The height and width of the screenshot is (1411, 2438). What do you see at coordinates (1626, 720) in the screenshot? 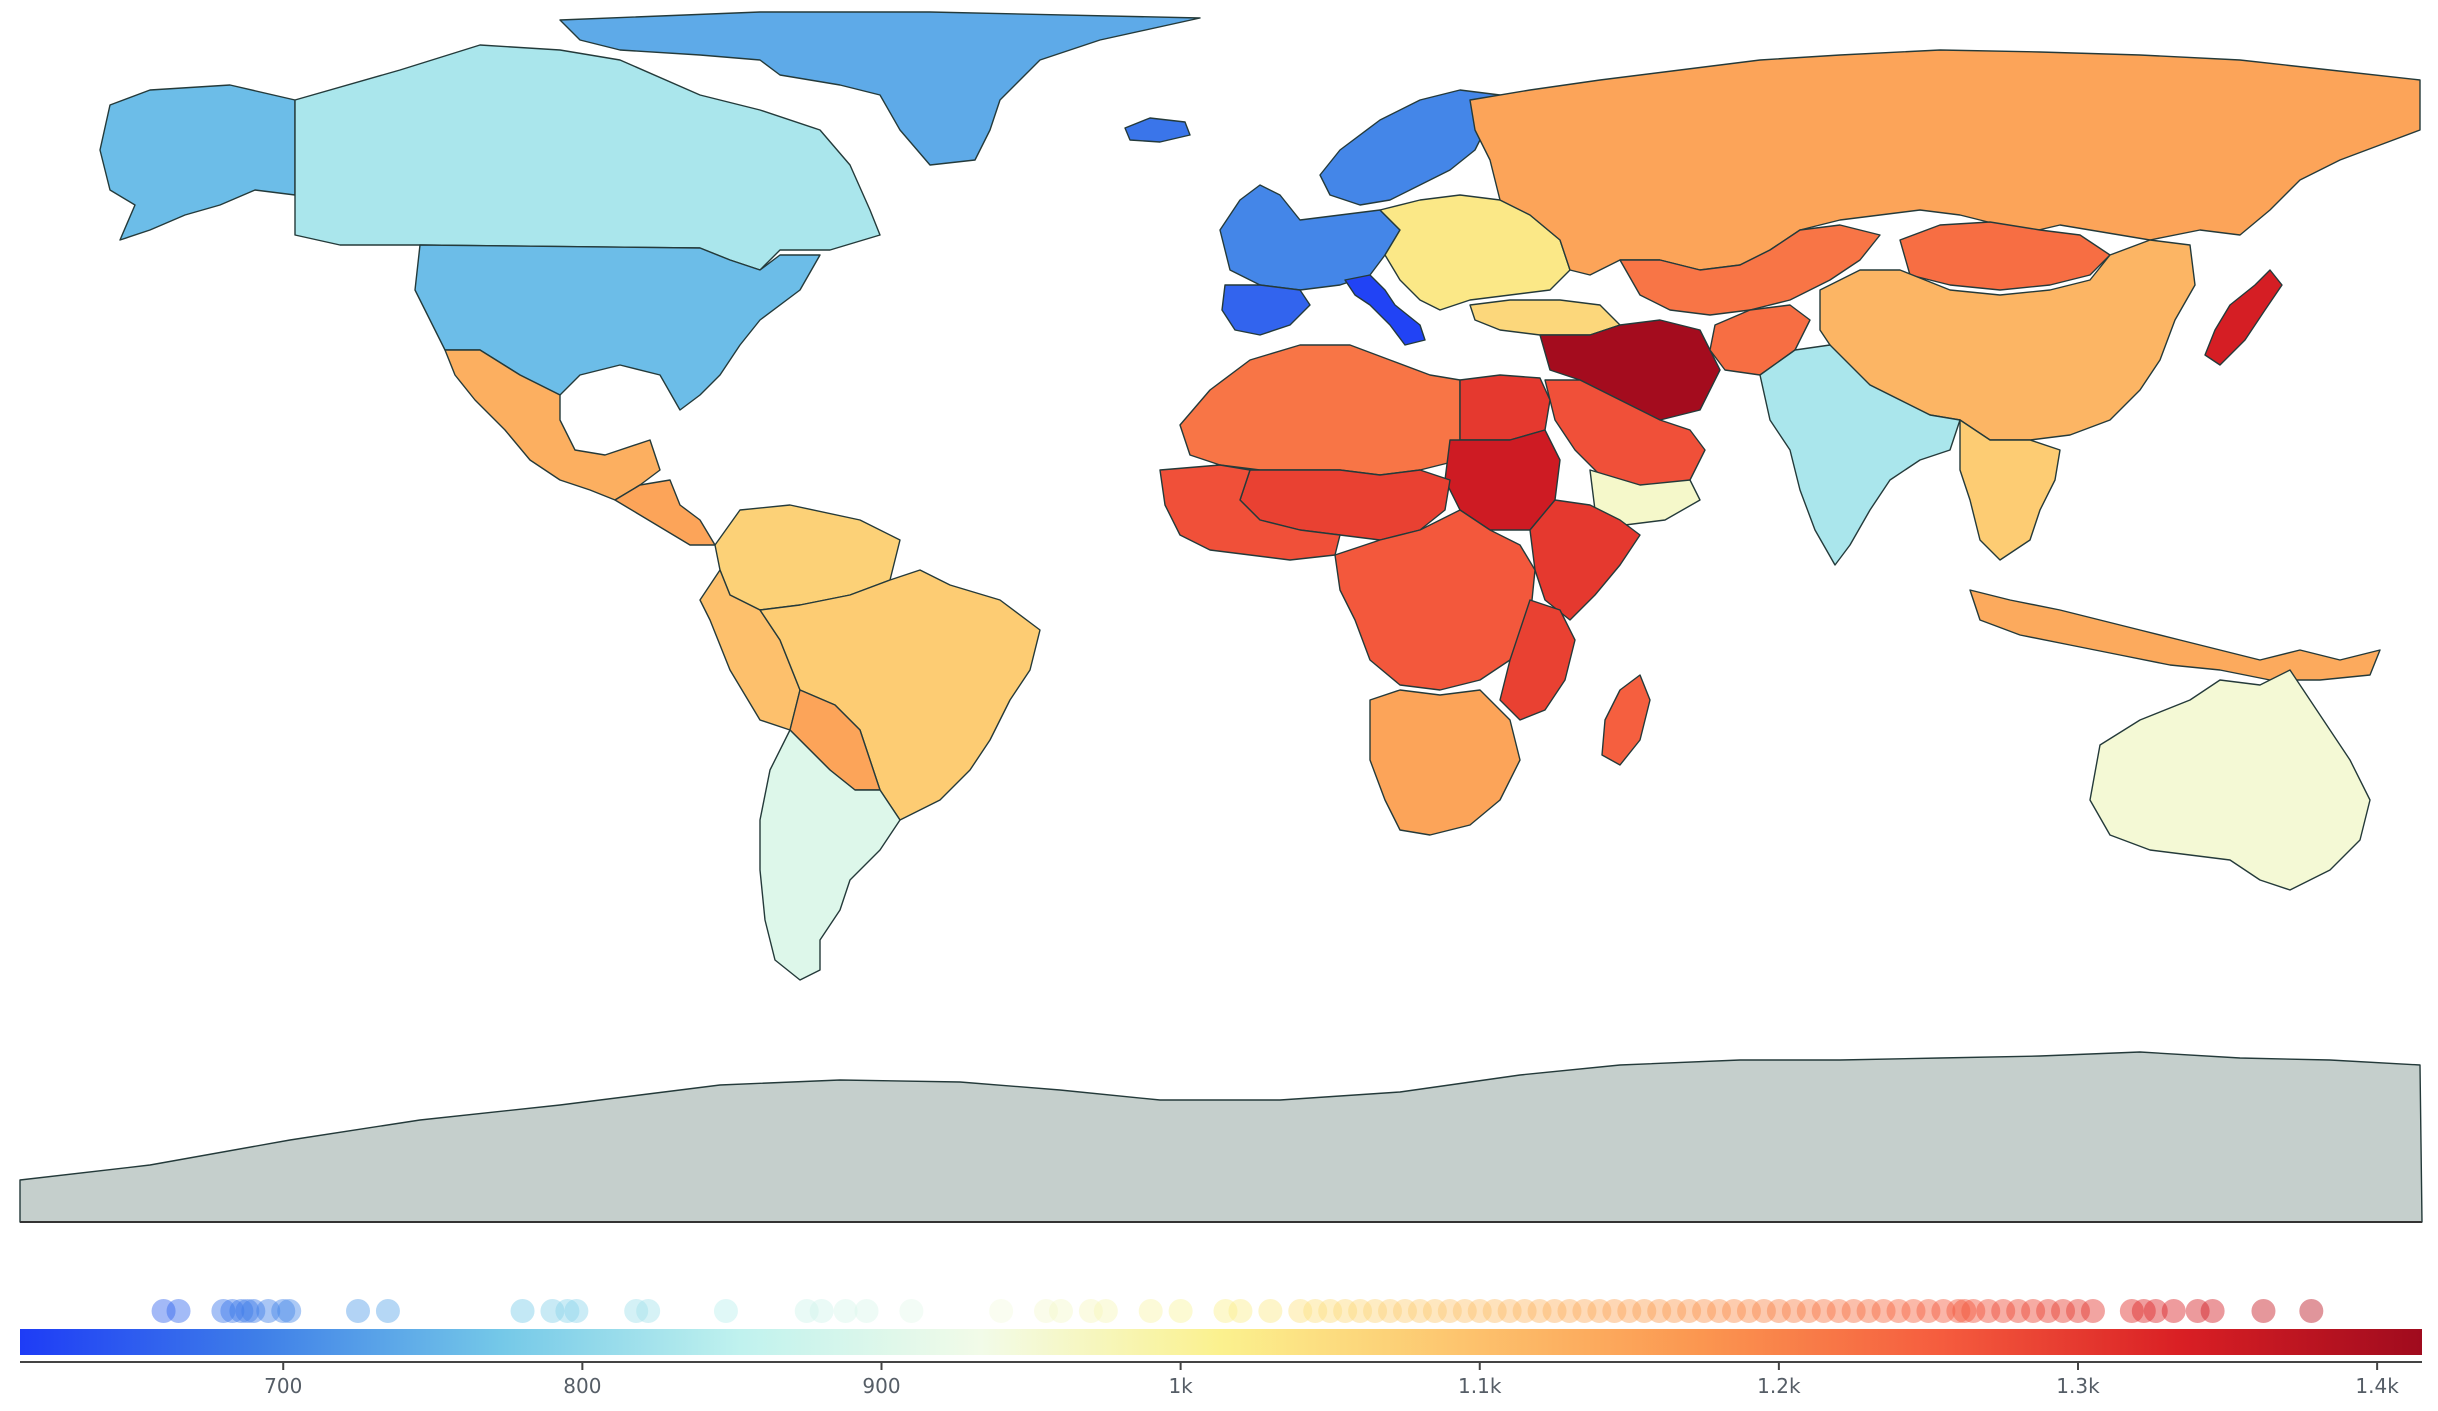
I see `region-madagascar` at bounding box center [1626, 720].